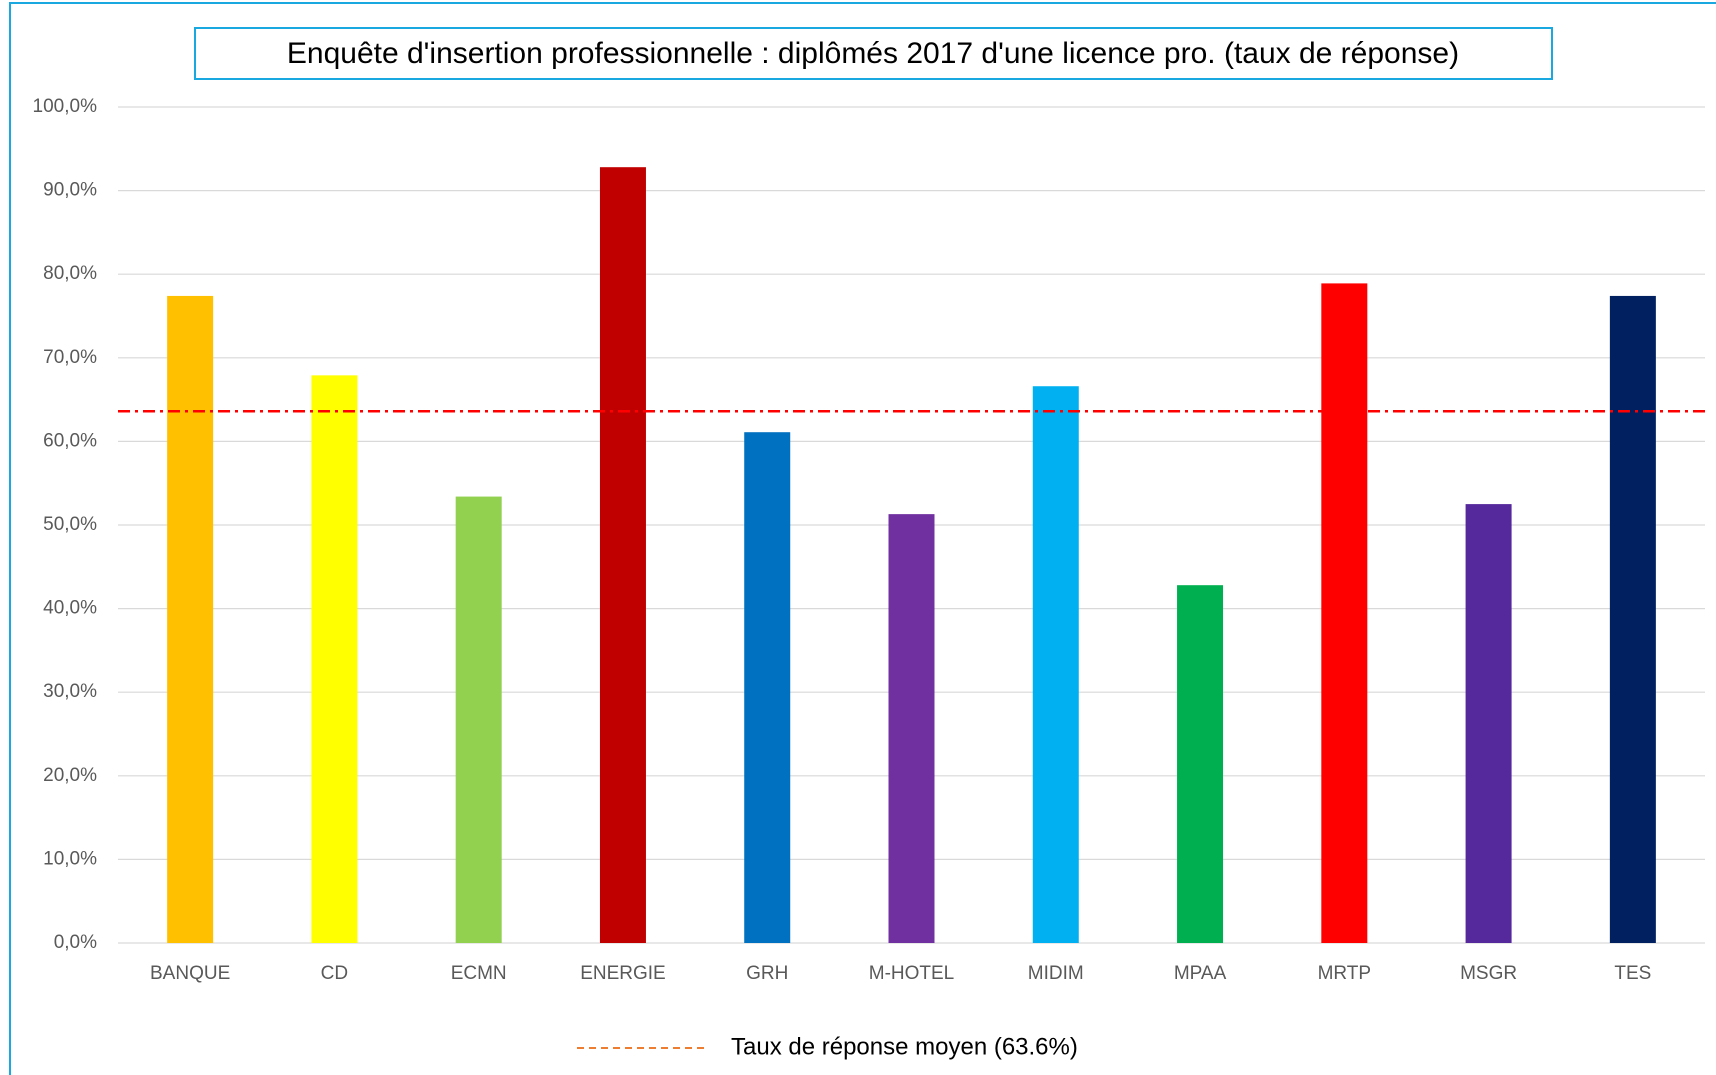  I want to click on legend-label: Taux de réponse moyen (63.6%), so click(904, 1046).